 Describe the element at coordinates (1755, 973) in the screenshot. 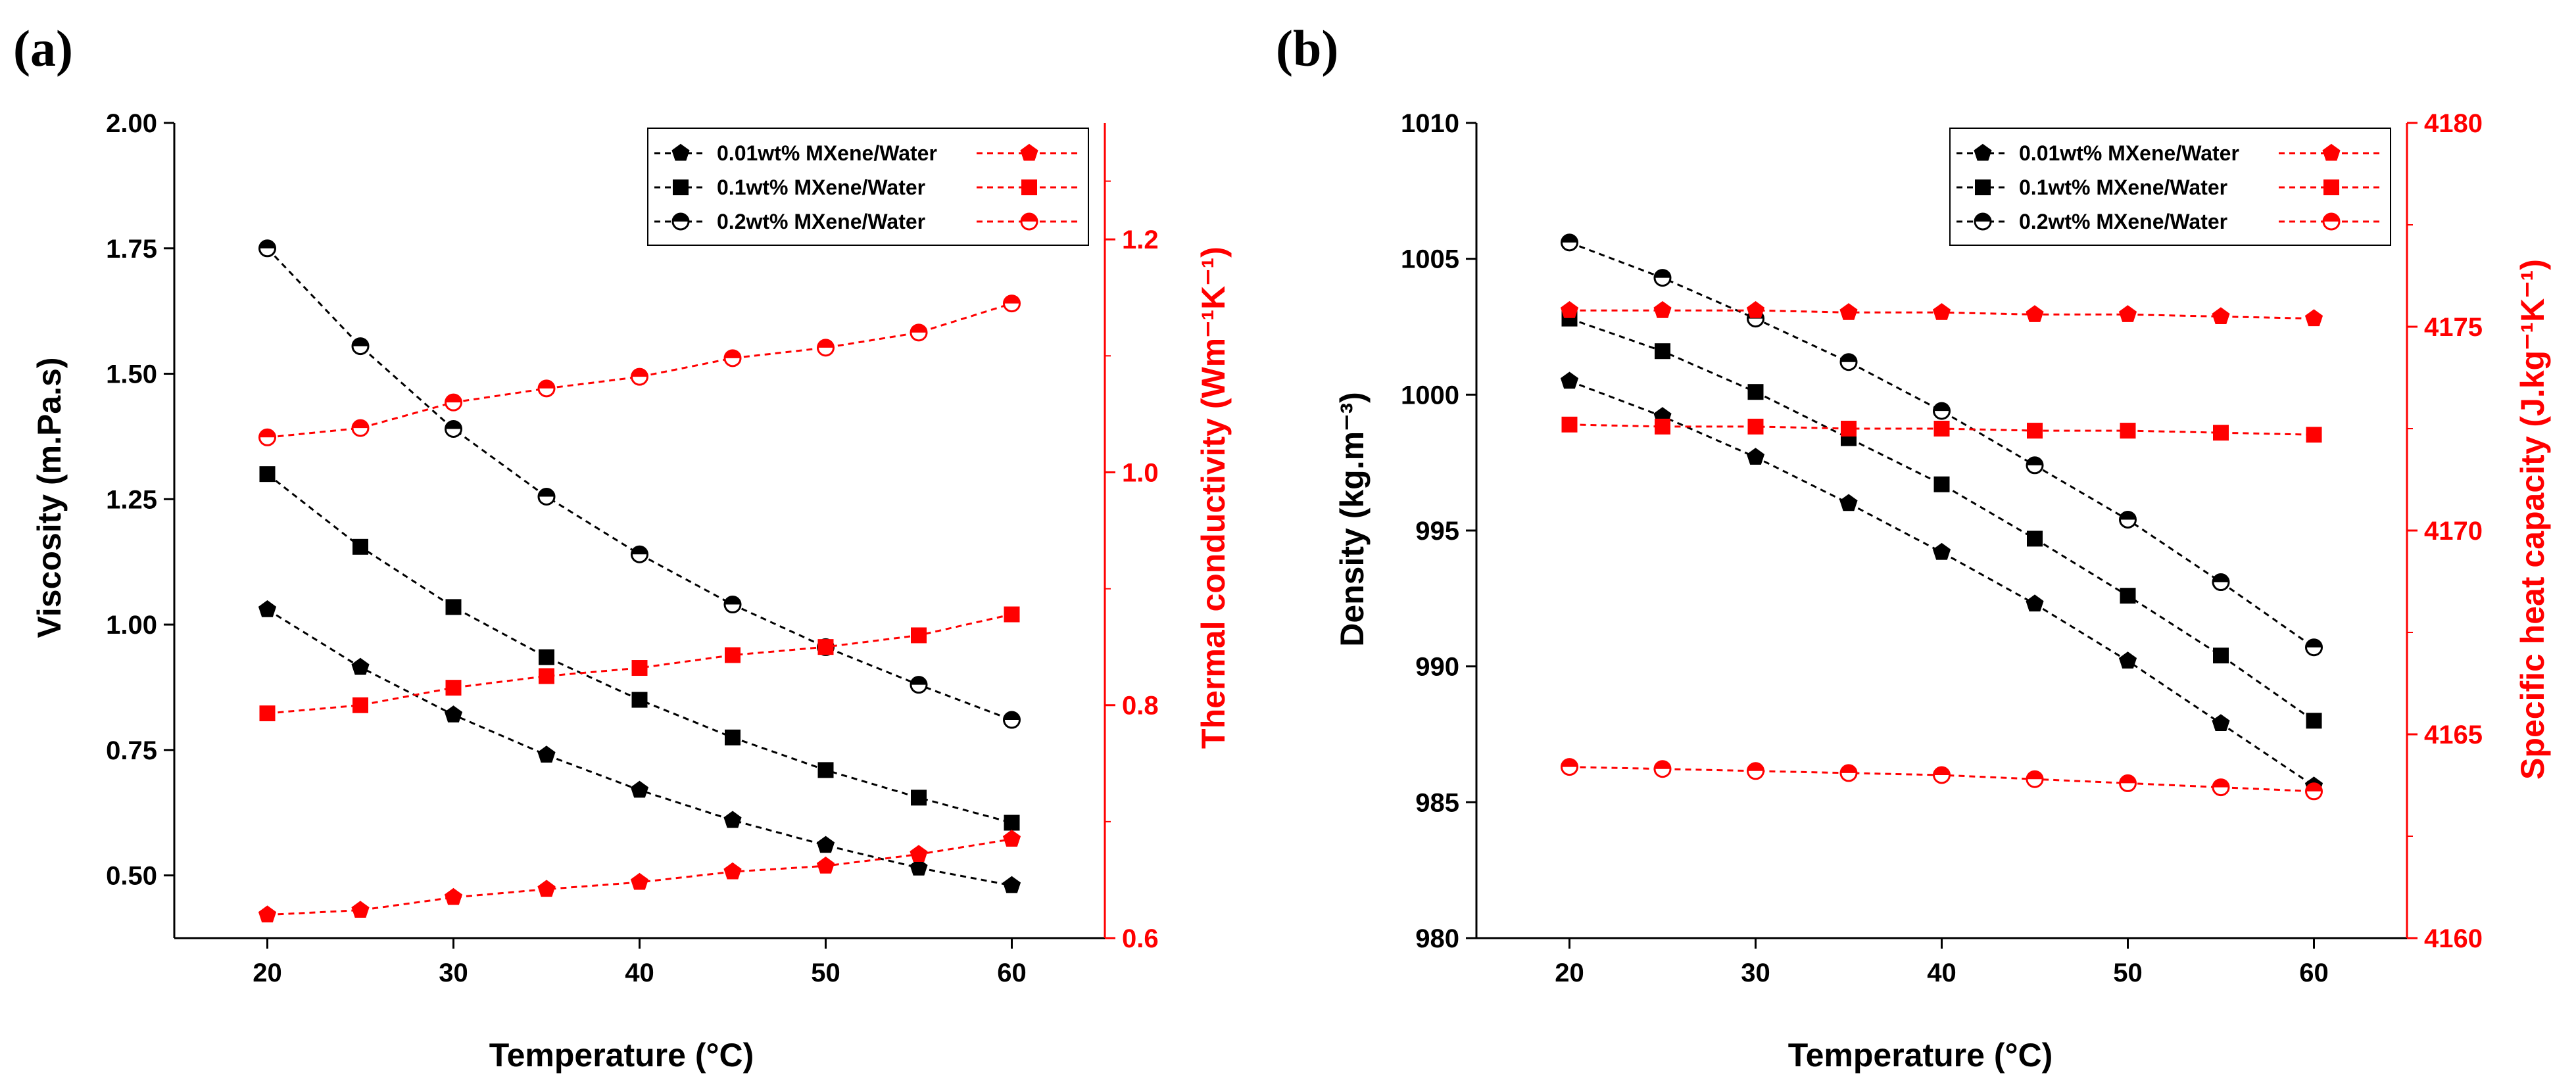

I see `x-tick-label: 30` at that location.